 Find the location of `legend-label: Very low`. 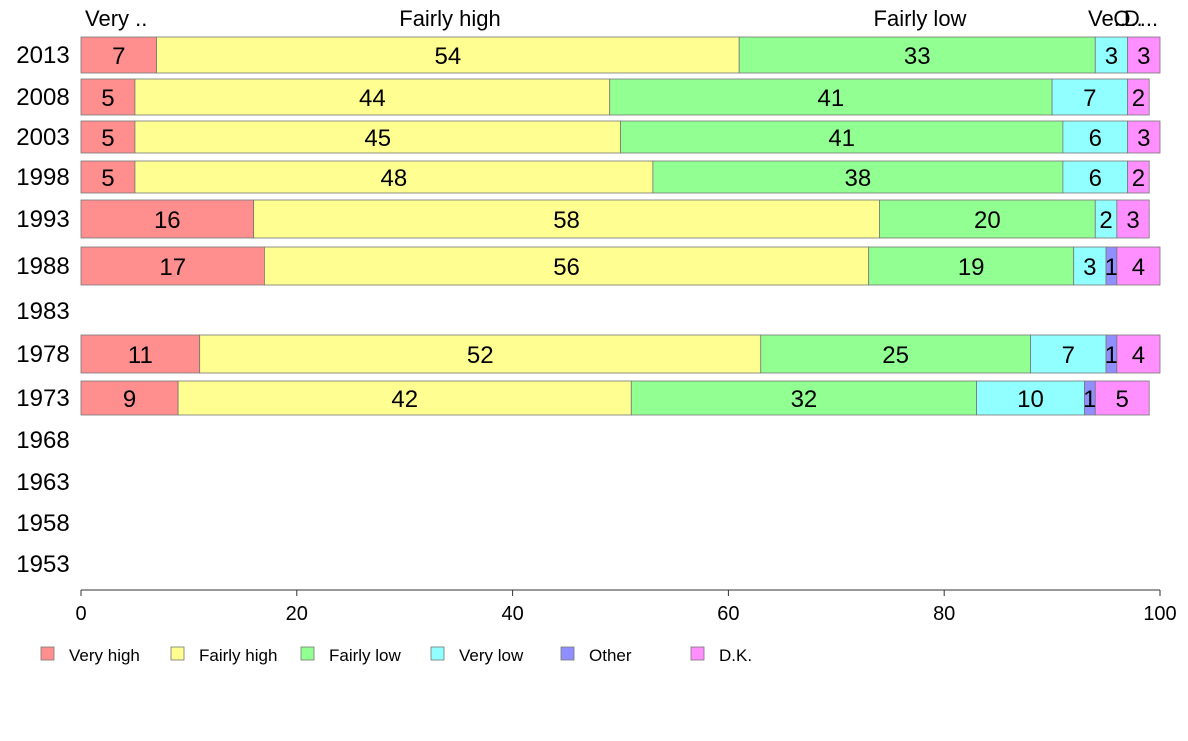

legend-label: Very low is located at coordinates (491, 655).